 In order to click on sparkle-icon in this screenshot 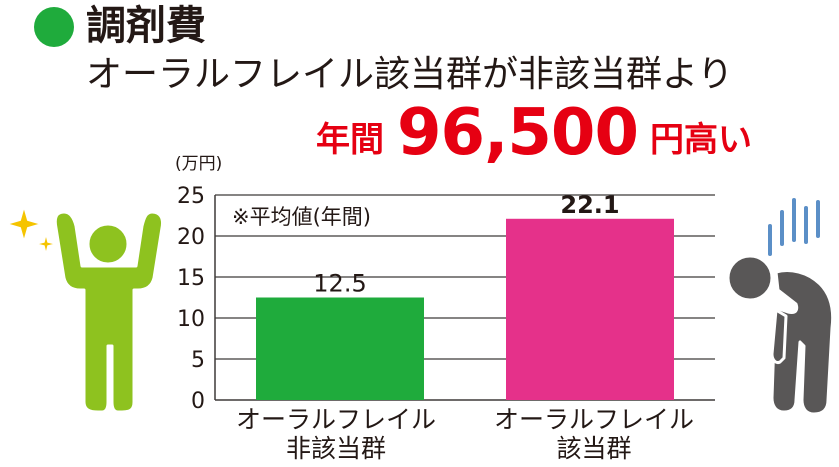, I will do `click(29, 228)`.